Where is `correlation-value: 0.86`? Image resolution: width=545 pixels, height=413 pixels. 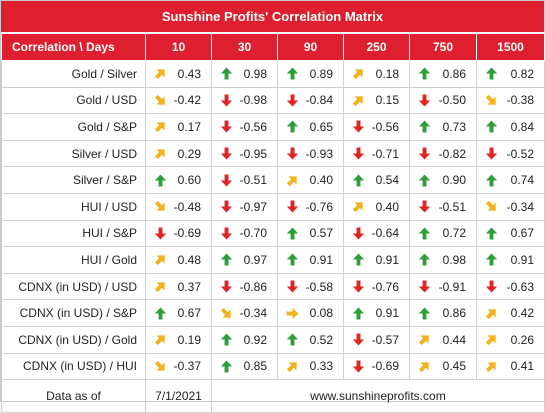
correlation-value: 0.86 is located at coordinates (454, 313).